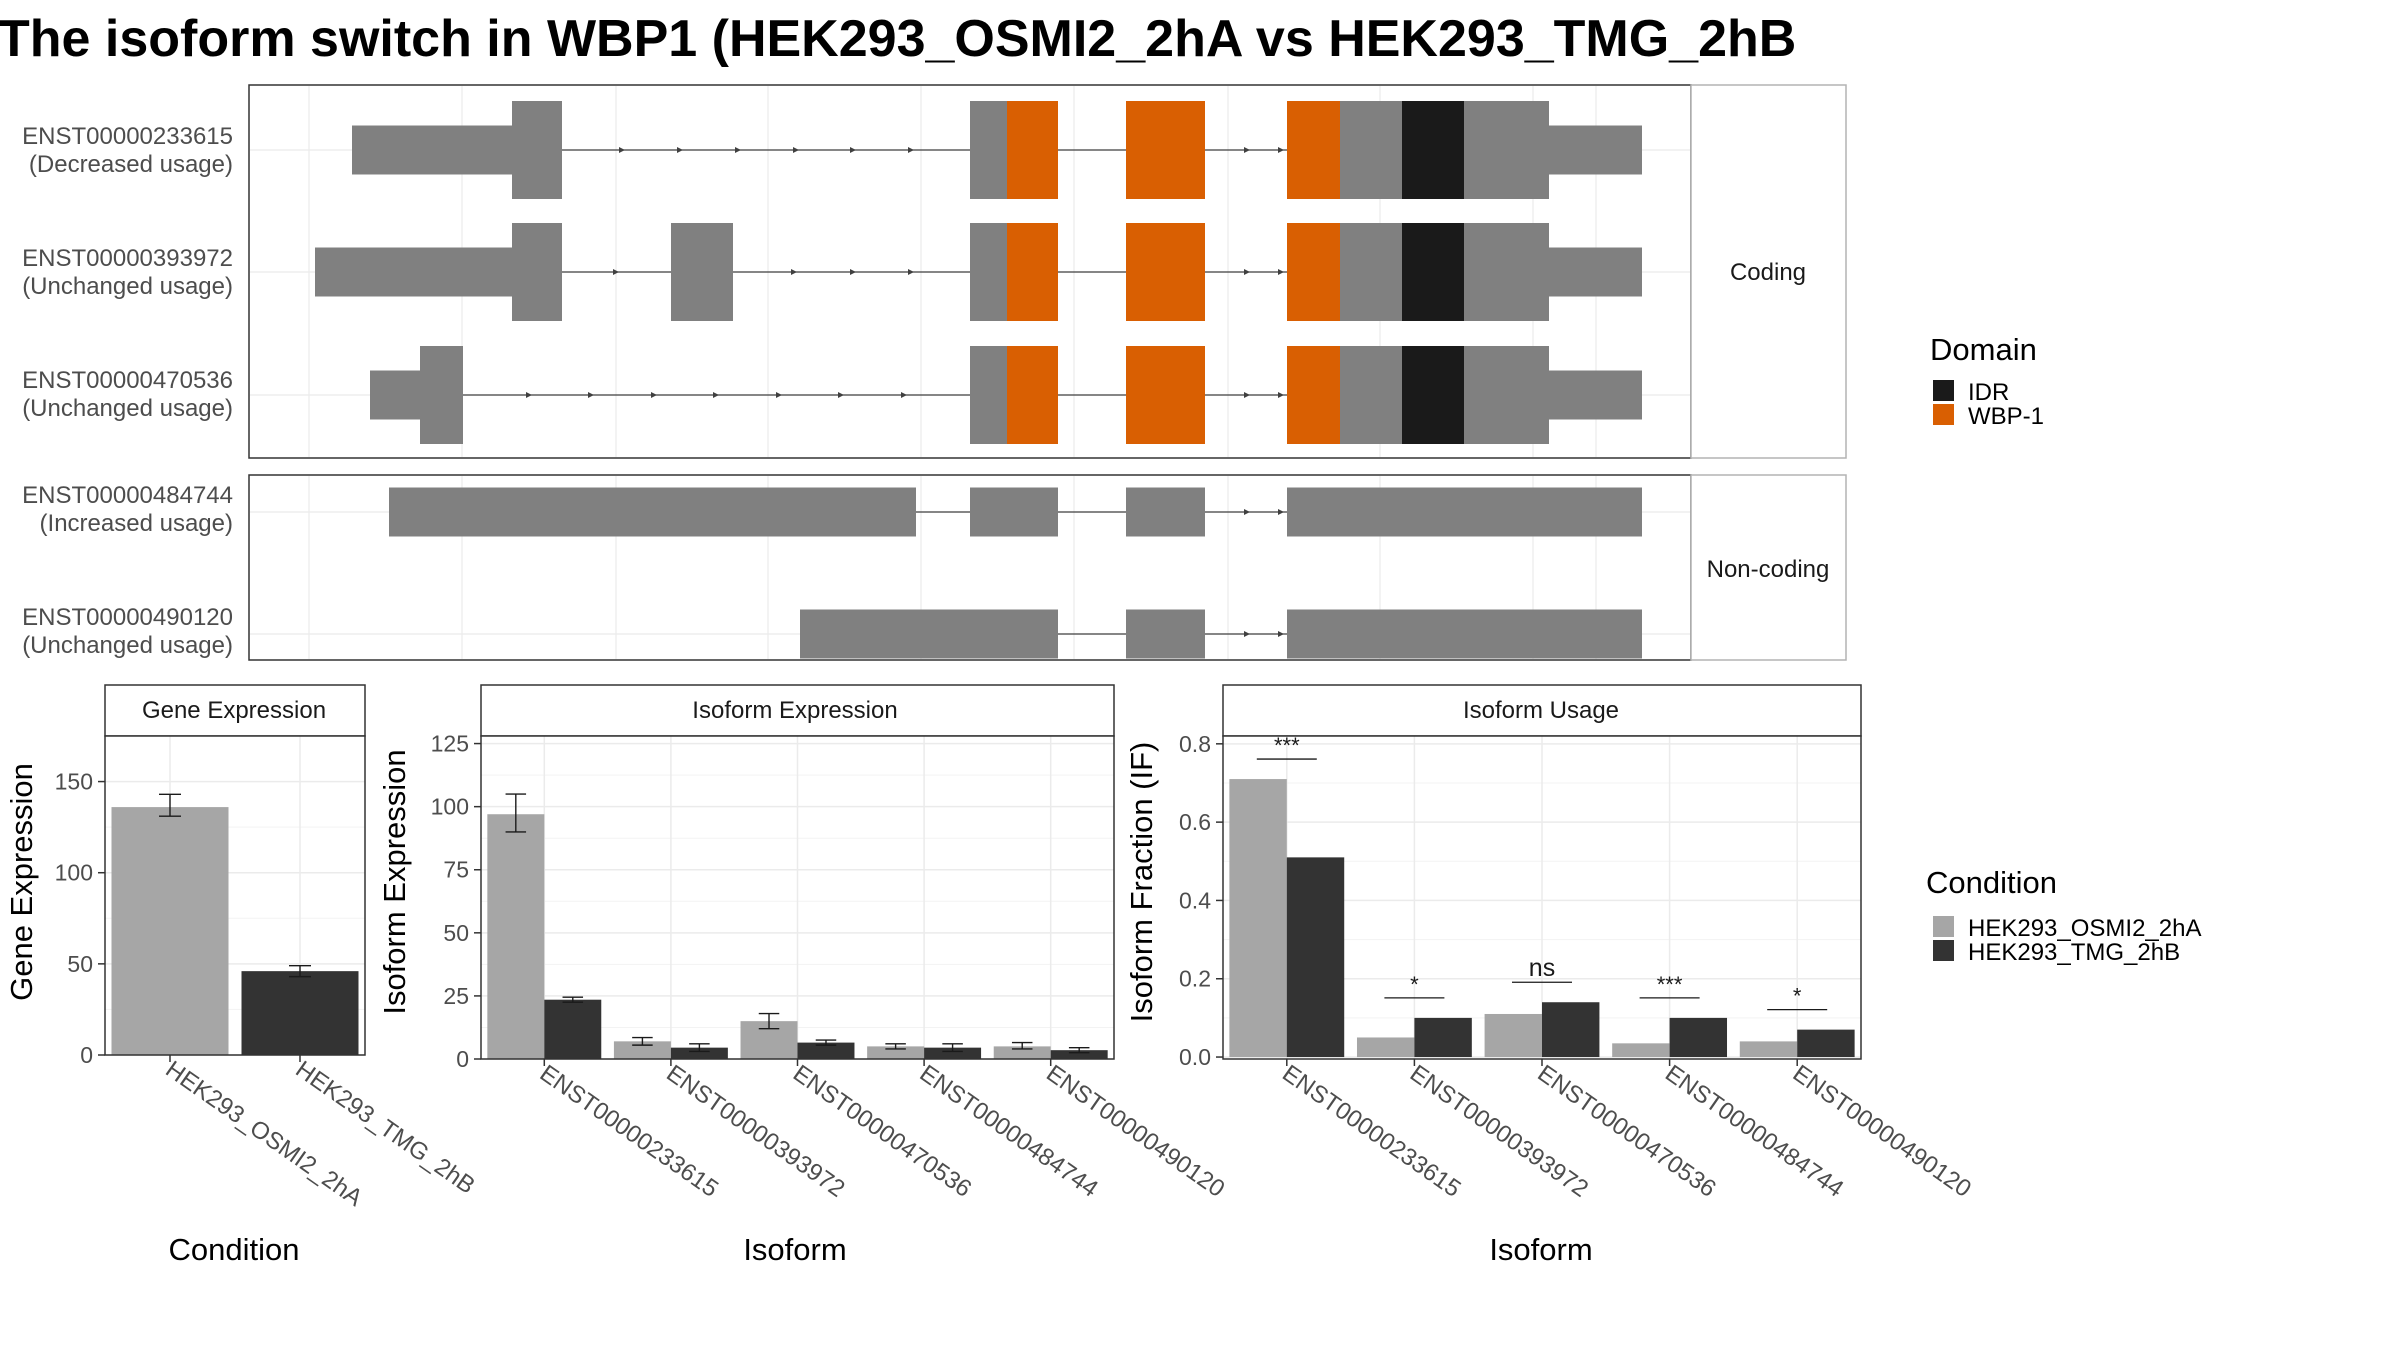  I want to click on transcript-id-label: ENST00000470536, so click(127, 380).